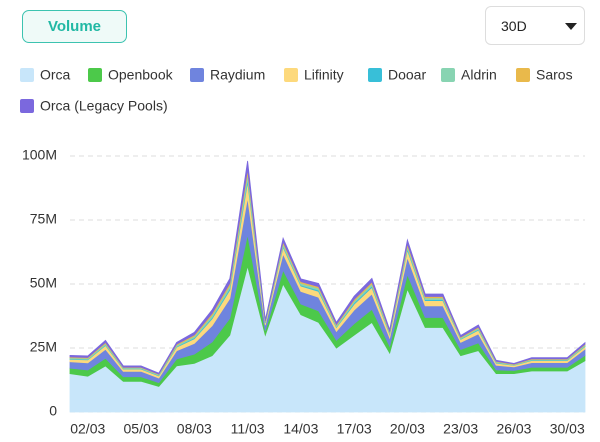  I want to click on legend-label: Raydium, so click(237, 75).